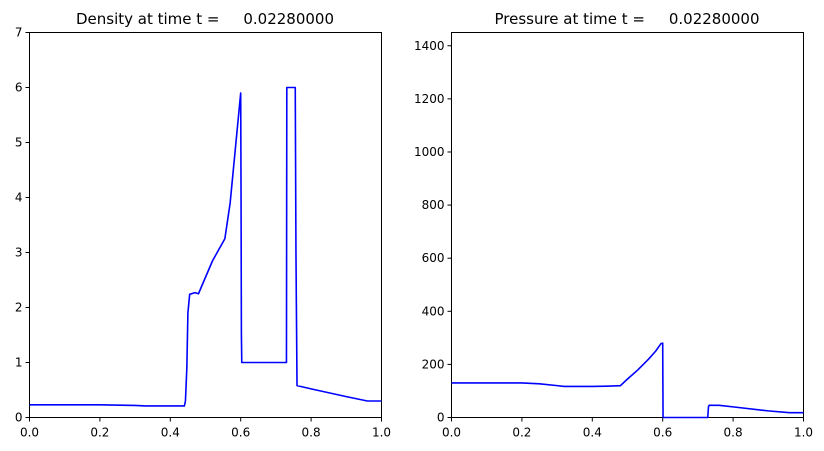 This screenshot has width=824, height=451. Describe the element at coordinates (19, 33) in the screenshot. I see `density-y-tick-label: 7` at that location.